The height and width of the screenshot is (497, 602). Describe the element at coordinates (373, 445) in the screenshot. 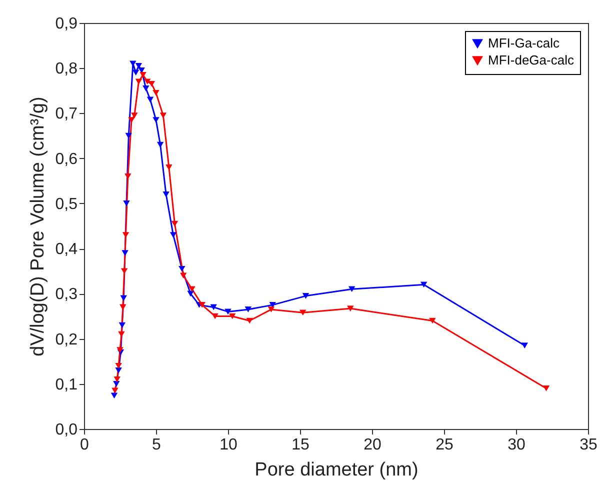

I see `x-tick-label: 20` at that location.